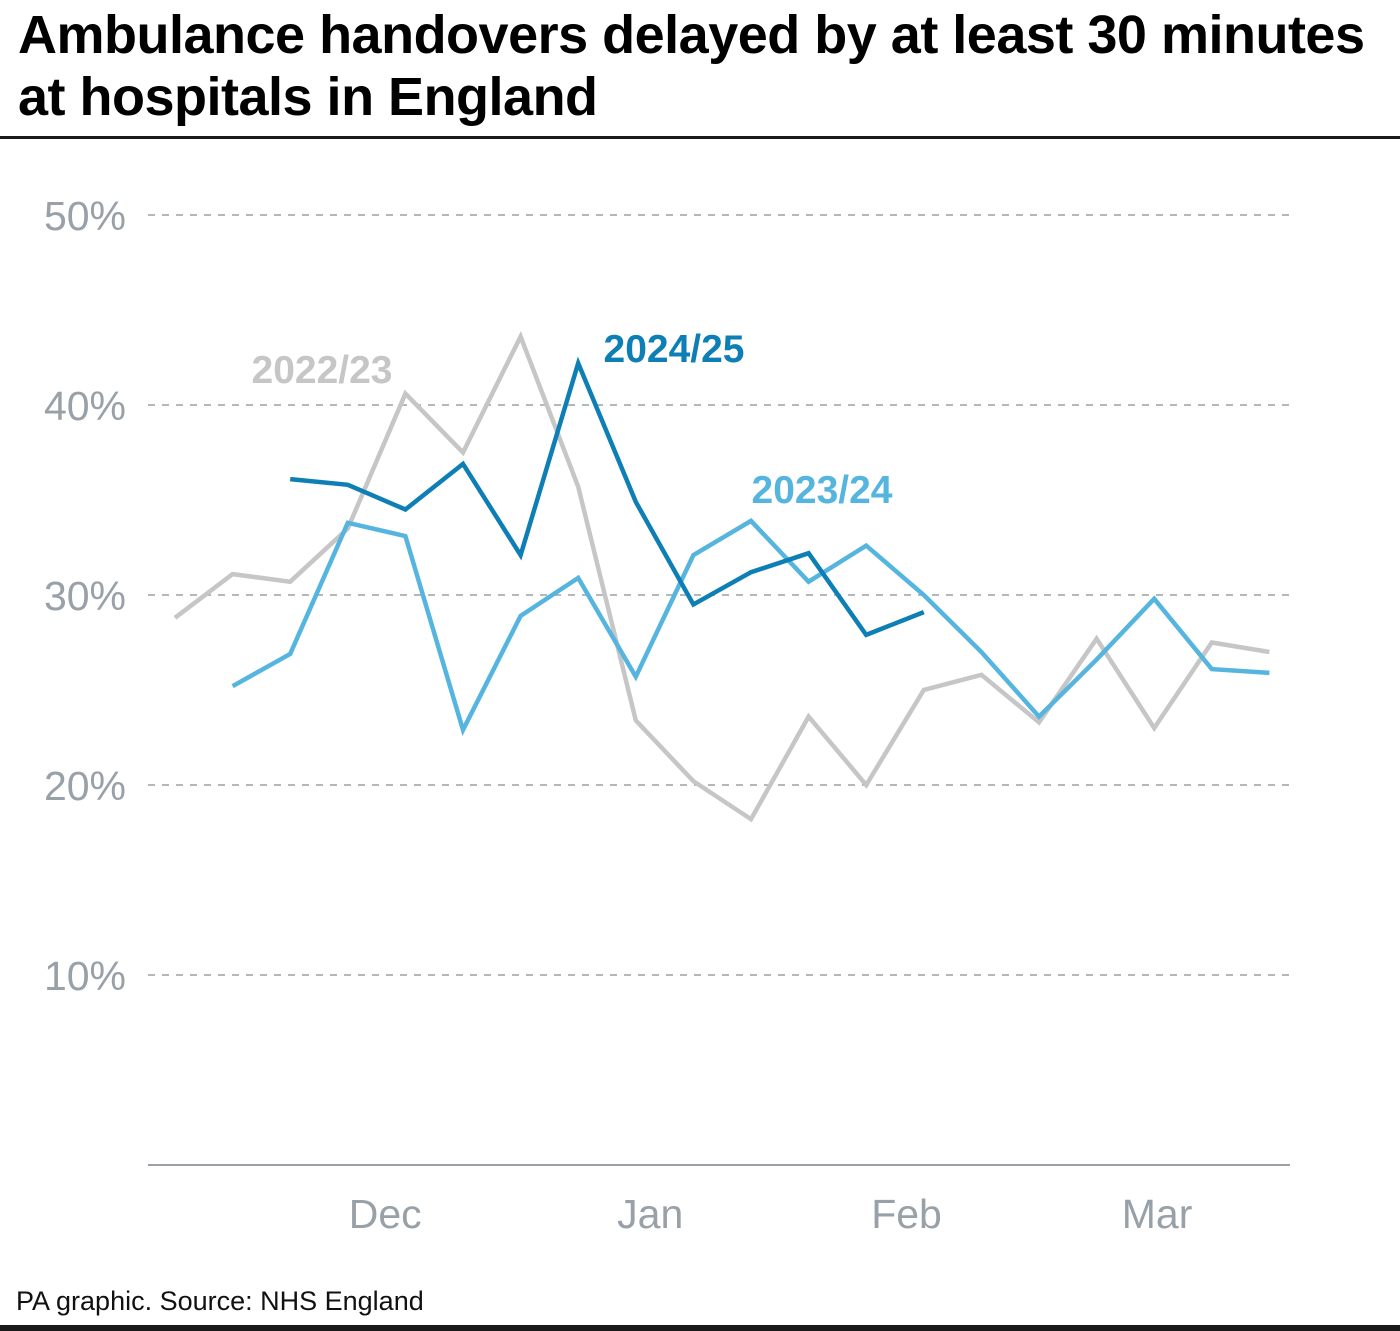 This screenshot has width=1400, height=1331. What do you see at coordinates (85, 406) in the screenshot?
I see `y-tick-label: 40%` at bounding box center [85, 406].